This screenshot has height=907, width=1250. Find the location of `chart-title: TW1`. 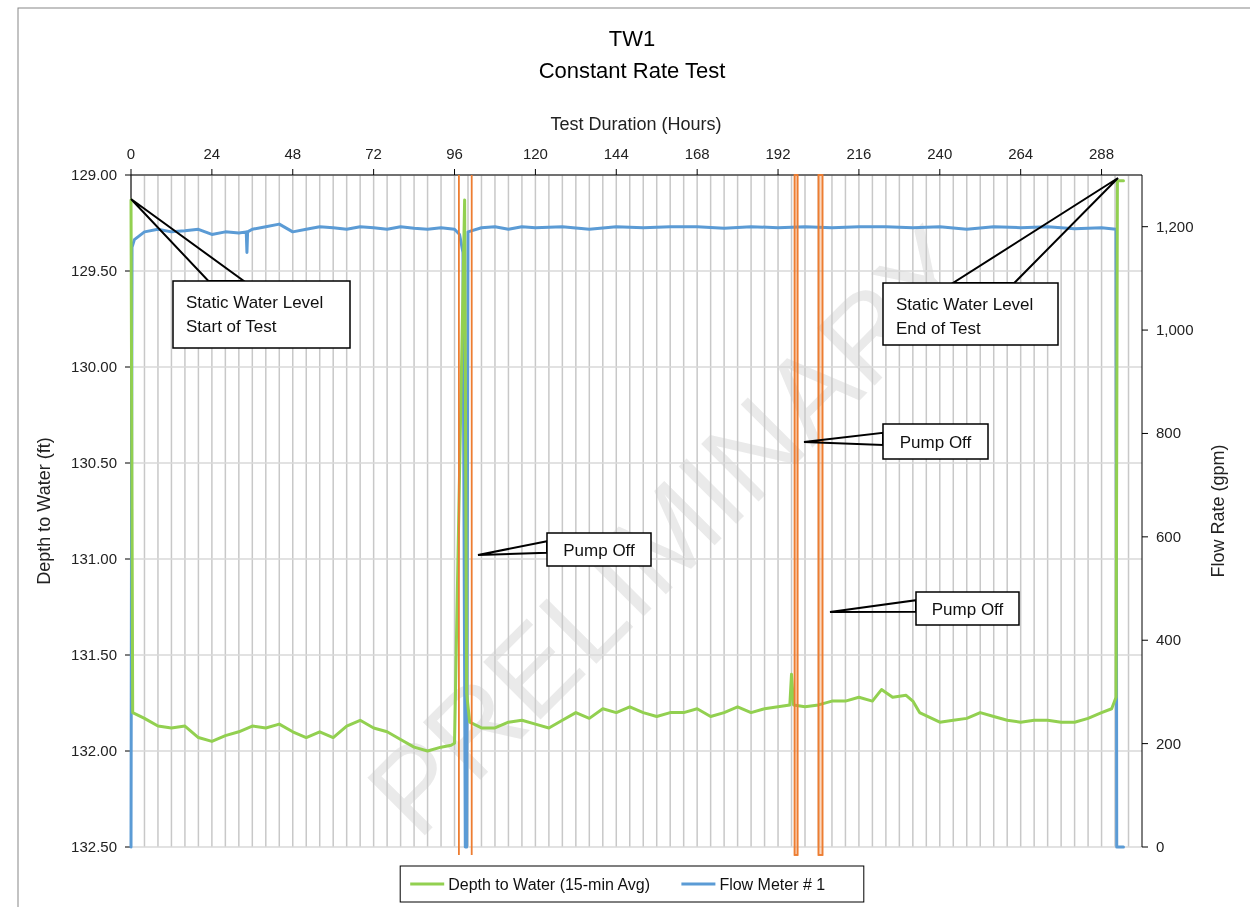

chart-title: TW1 is located at coordinates (632, 38).